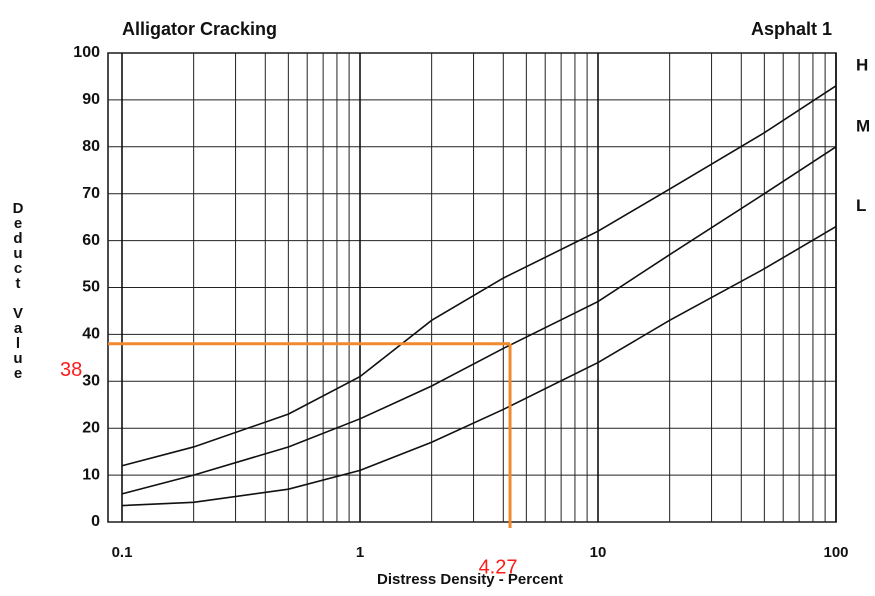  What do you see at coordinates (470, 579) in the screenshot?
I see `x-axis-label: Distress Density - Percent` at bounding box center [470, 579].